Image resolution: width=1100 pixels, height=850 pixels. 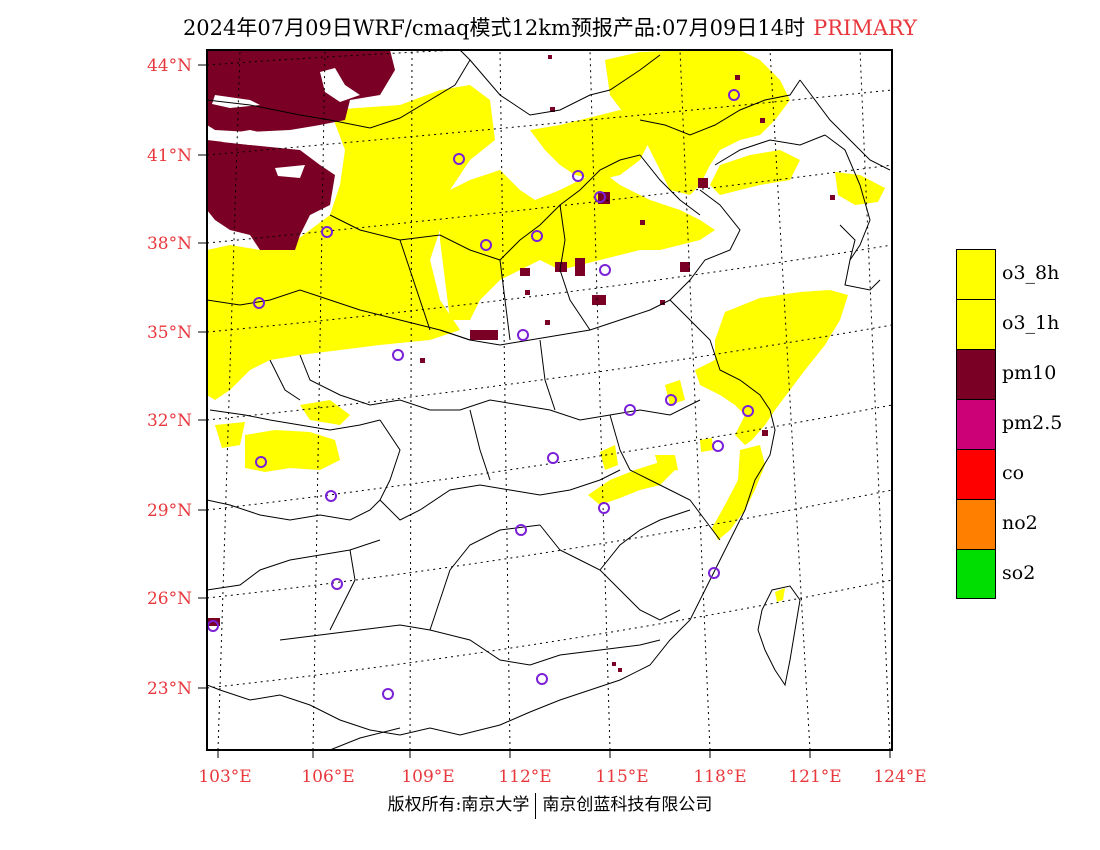 What do you see at coordinates (1029, 373) in the screenshot?
I see `legend-label: pm10` at bounding box center [1029, 373].